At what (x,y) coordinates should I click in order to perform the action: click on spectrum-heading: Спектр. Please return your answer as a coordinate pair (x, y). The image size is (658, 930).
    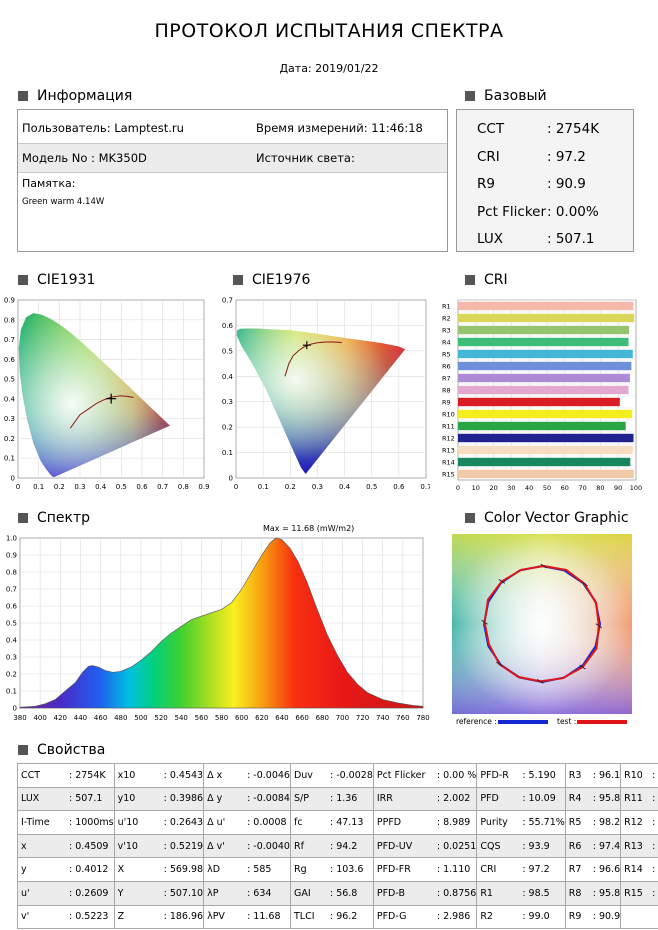
    Looking at the image, I should click on (54, 518).